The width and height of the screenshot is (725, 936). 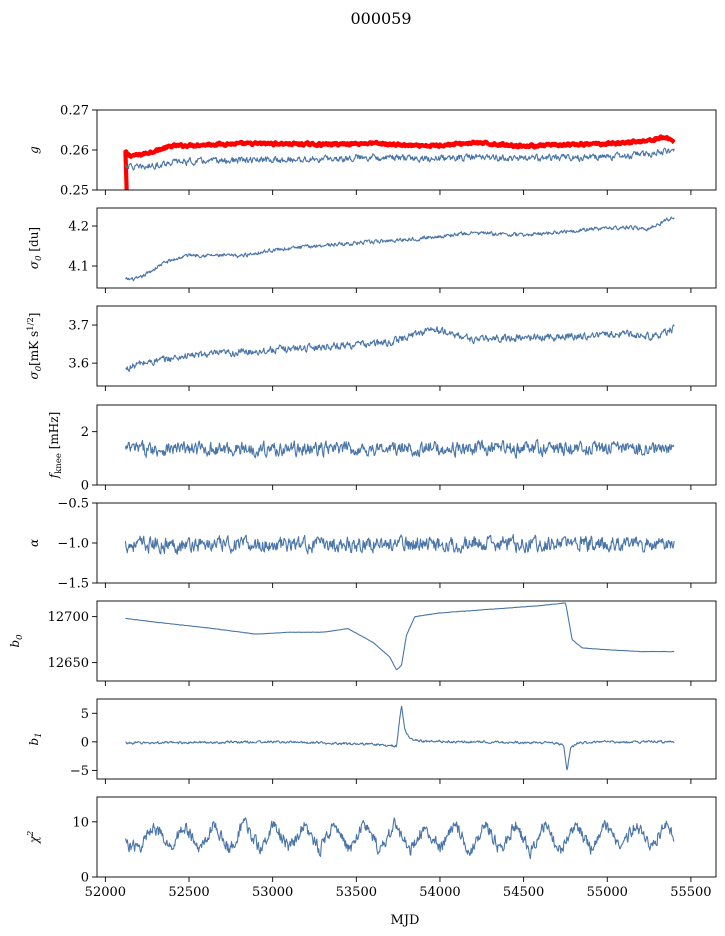 I want to click on y-axis-label: α, so click(x=34, y=543).